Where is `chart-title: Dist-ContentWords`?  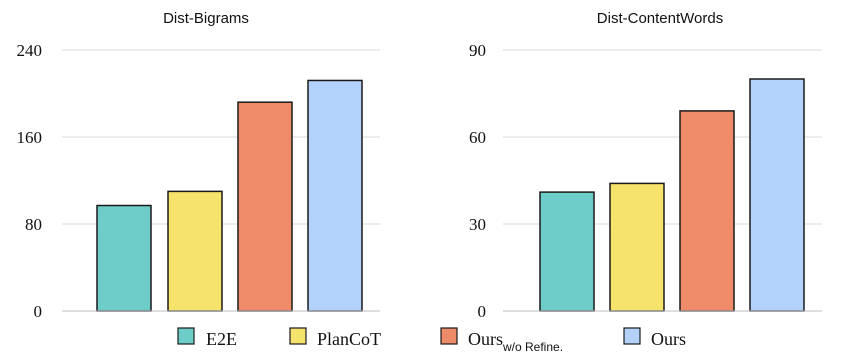
chart-title: Dist-ContentWords is located at coordinates (660, 18).